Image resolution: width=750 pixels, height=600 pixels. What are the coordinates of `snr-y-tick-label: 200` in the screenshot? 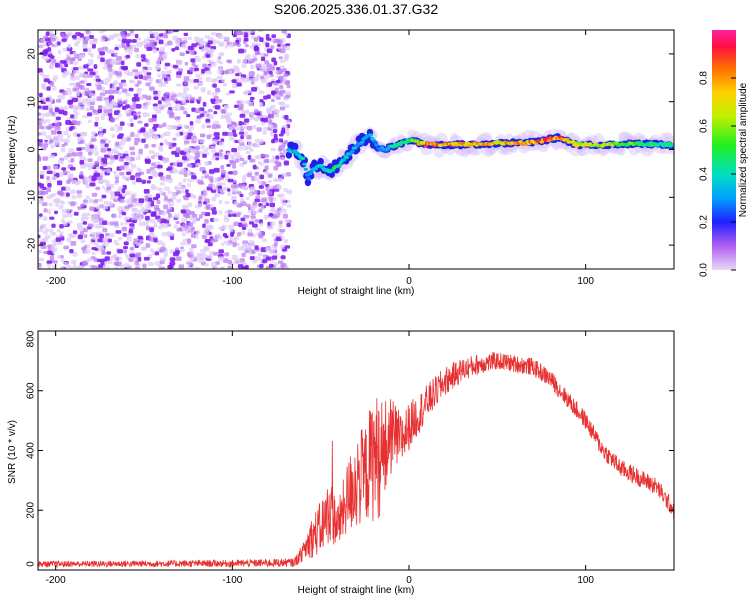 It's located at (31, 509).